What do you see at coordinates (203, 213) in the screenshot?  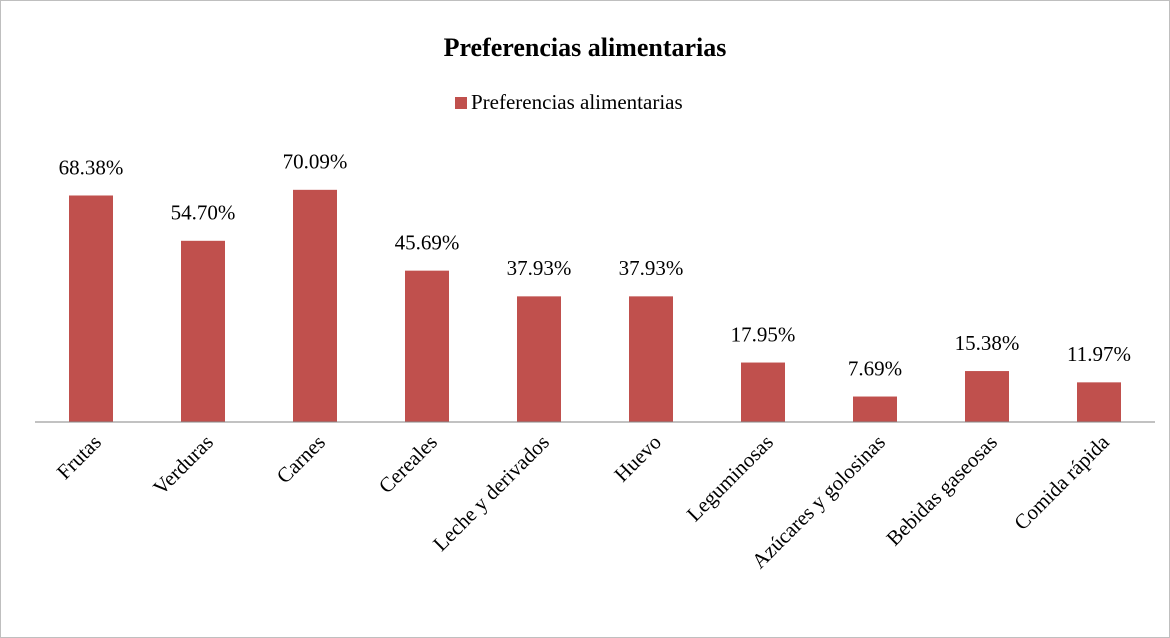 I see `data-label: 54.70%` at bounding box center [203, 213].